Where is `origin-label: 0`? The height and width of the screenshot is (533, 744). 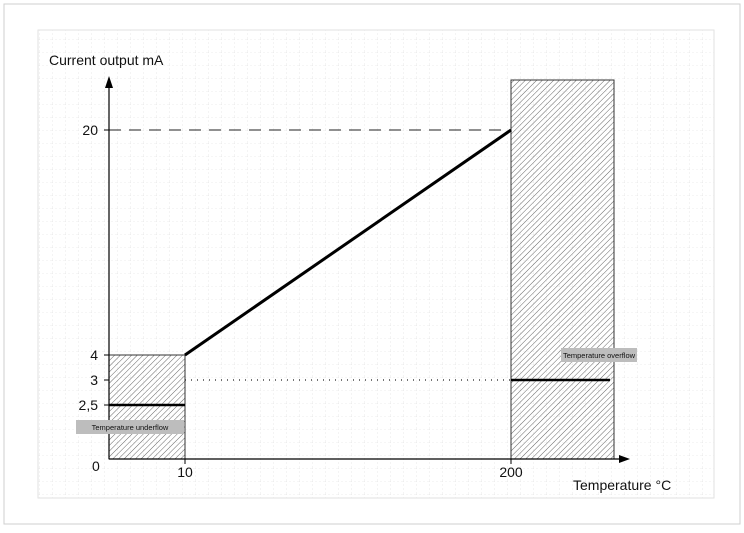 origin-label: 0 is located at coordinates (96, 466).